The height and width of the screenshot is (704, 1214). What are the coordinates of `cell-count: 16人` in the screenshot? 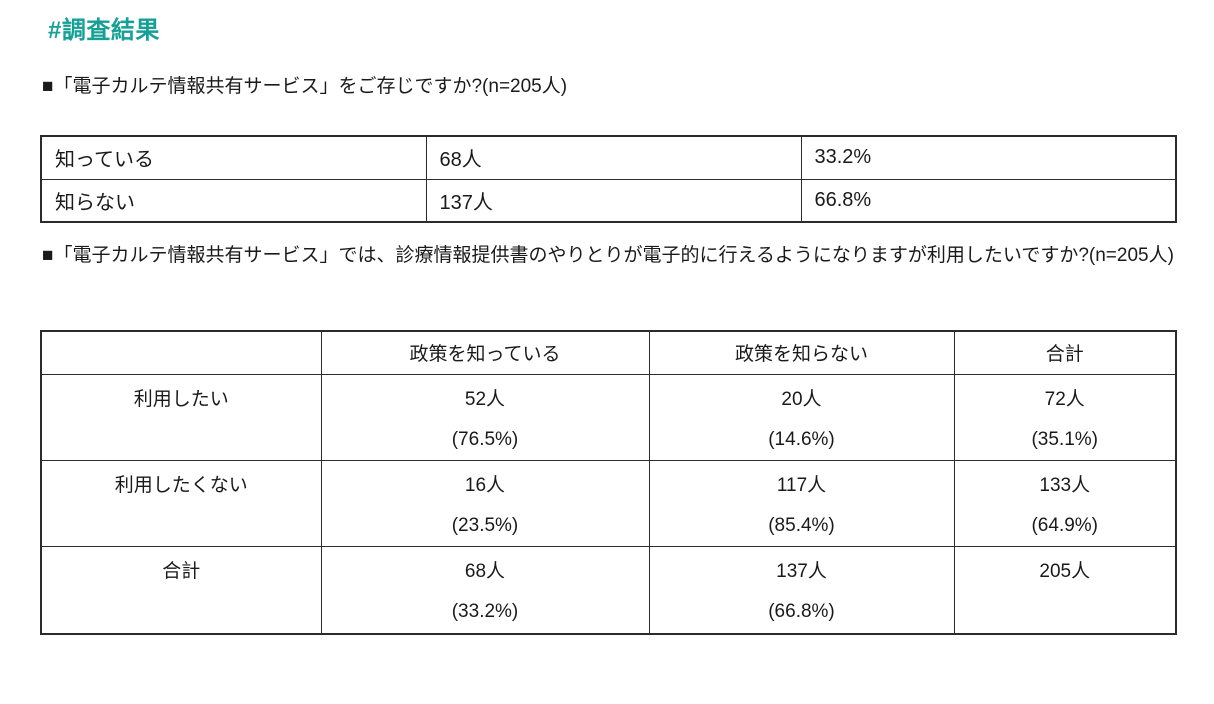 It's located at (485, 485).